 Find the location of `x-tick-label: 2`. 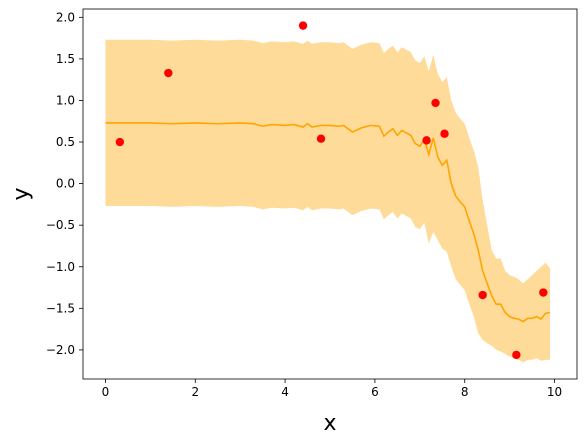

x-tick-label: 2 is located at coordinates (195, 392).